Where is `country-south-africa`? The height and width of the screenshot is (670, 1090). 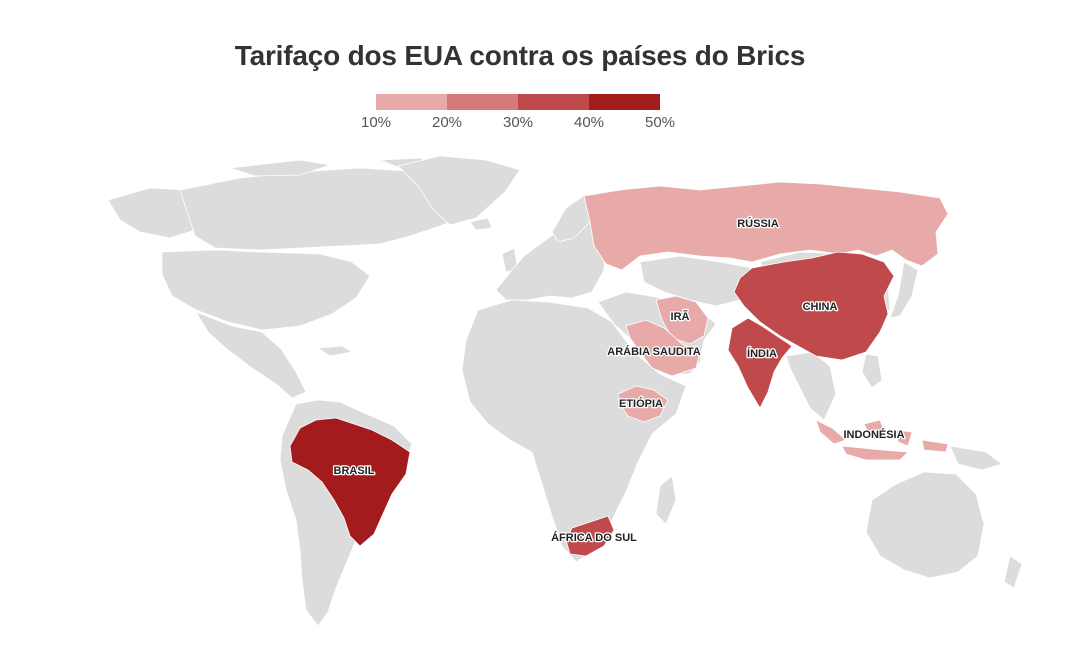 country-south-africa is located at coordinates (590, 536).